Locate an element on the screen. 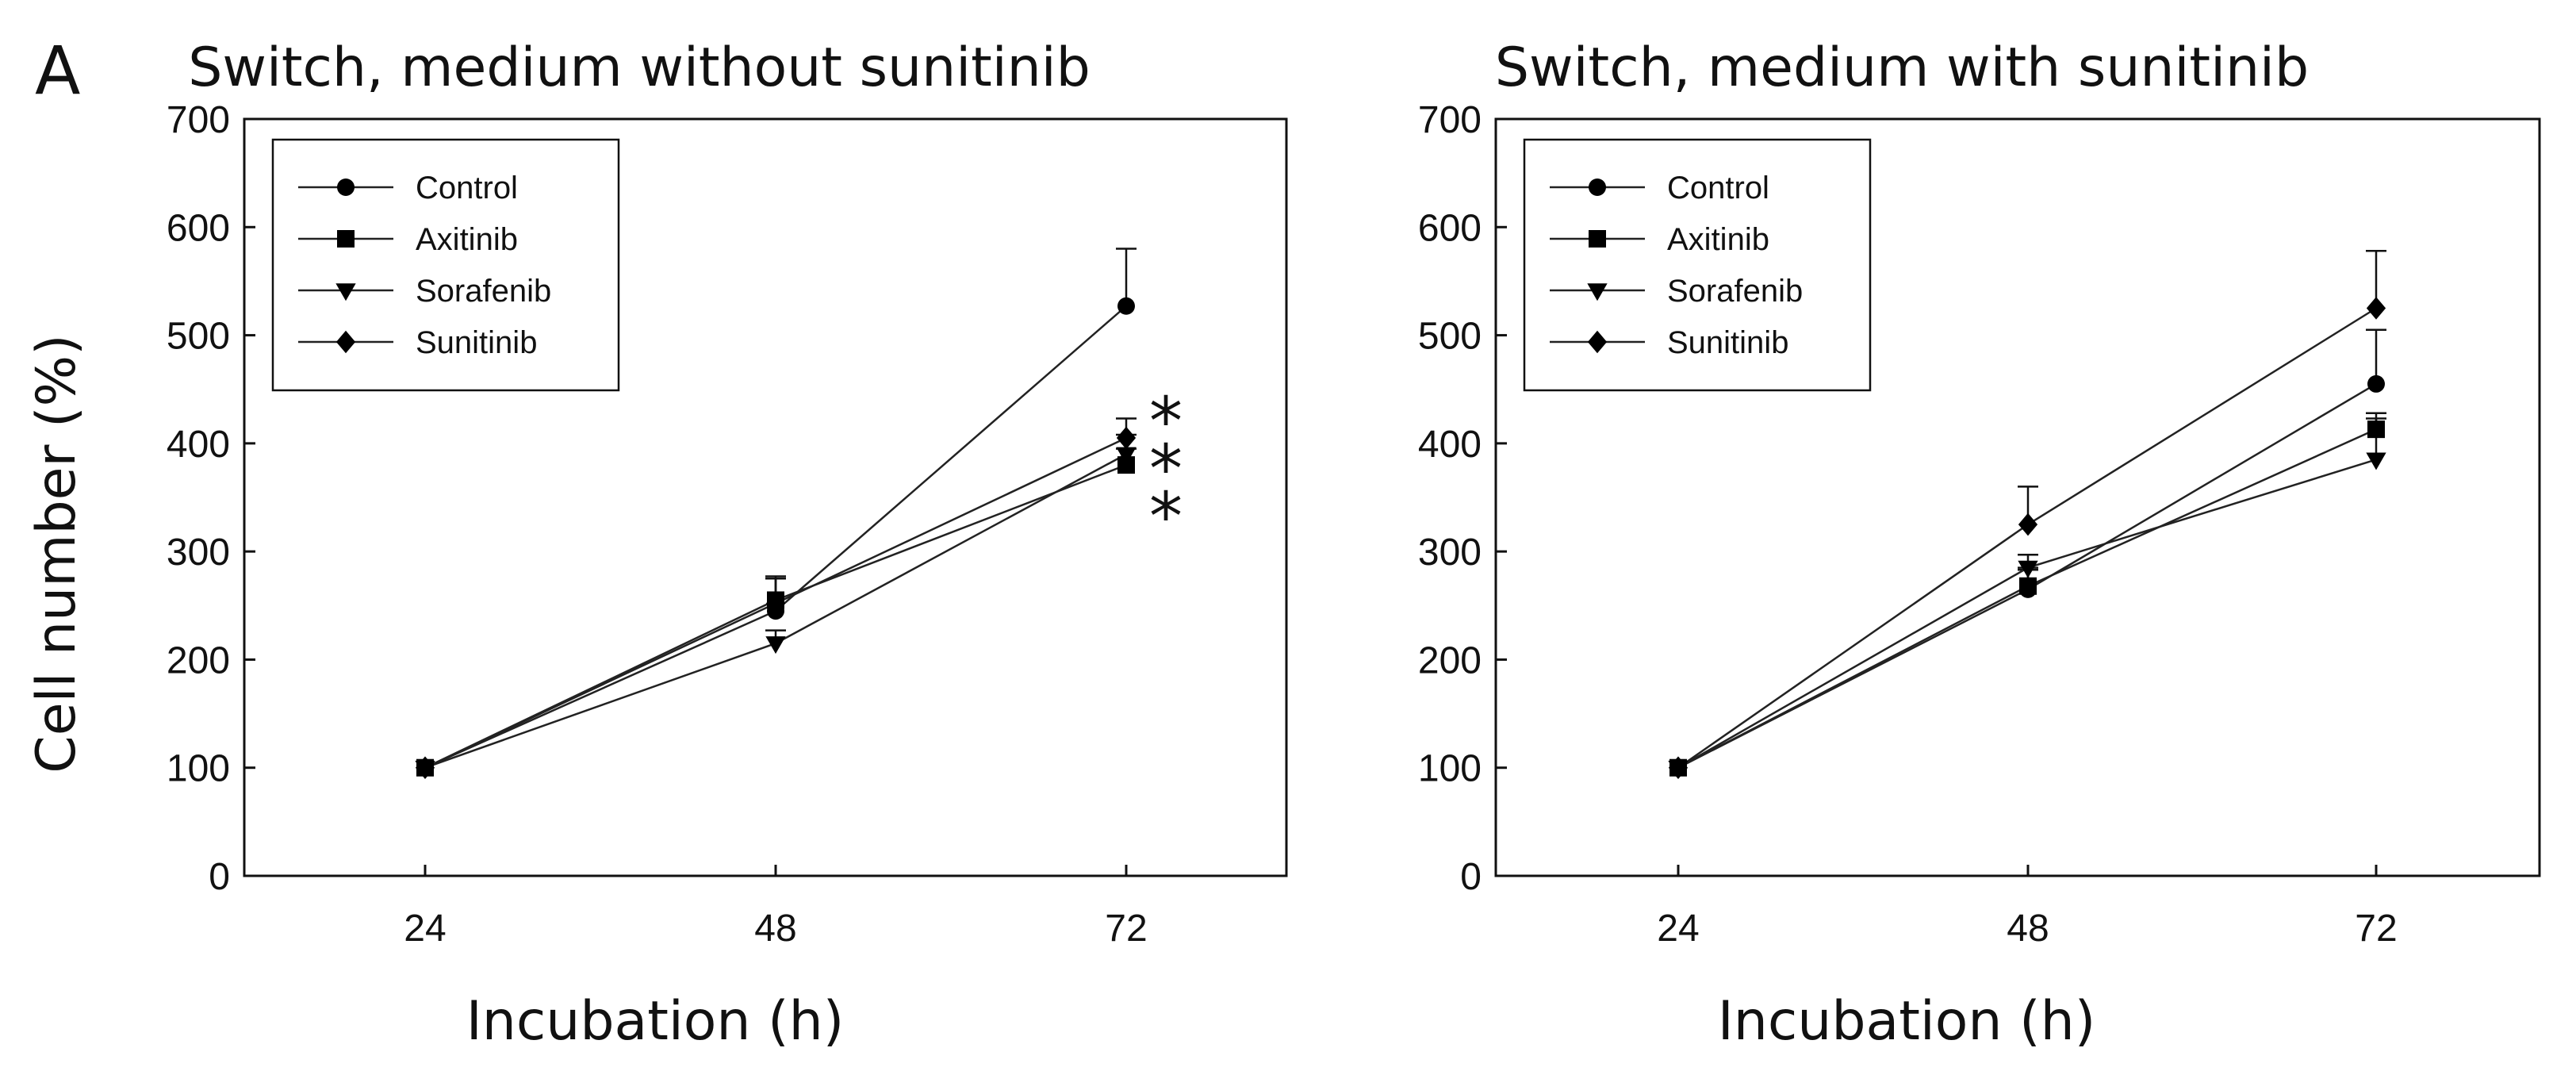  significance-star-1: * is located at coordinates (1166, 421).